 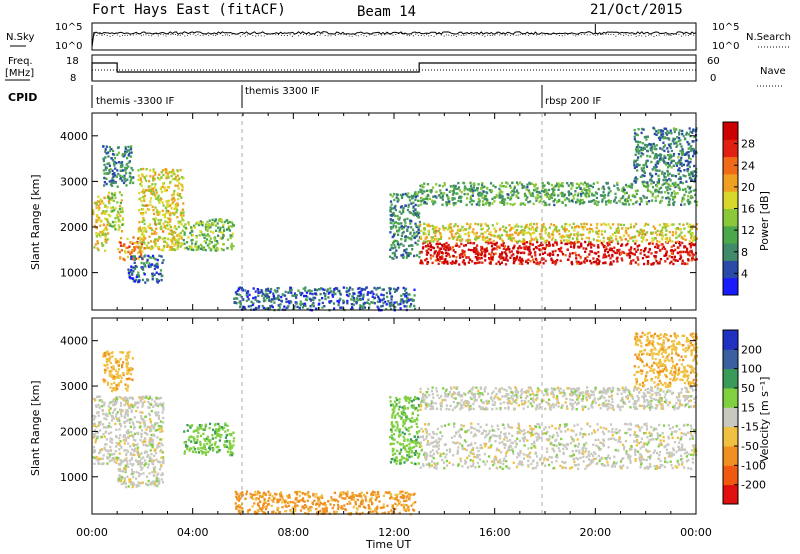 What do you see at coordinates (74, 227) in the screenshot?
I see `y-tick-label: 2000` at bounding box center [74, 227].